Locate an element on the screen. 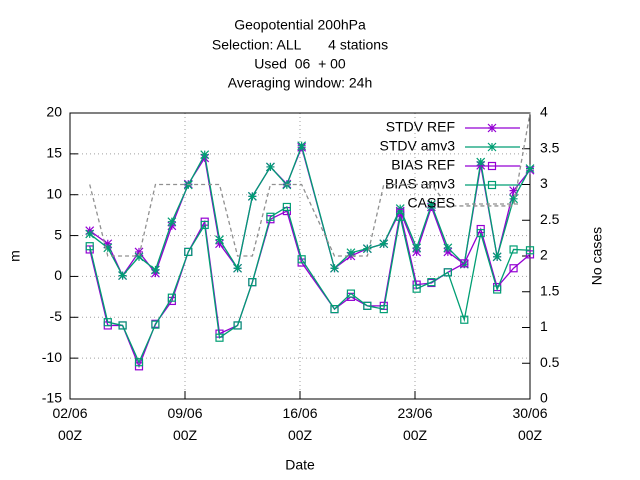 The height and width of the screenshot is (480, 640). y-tick-label: -5 is located at coordinates (56, 316).